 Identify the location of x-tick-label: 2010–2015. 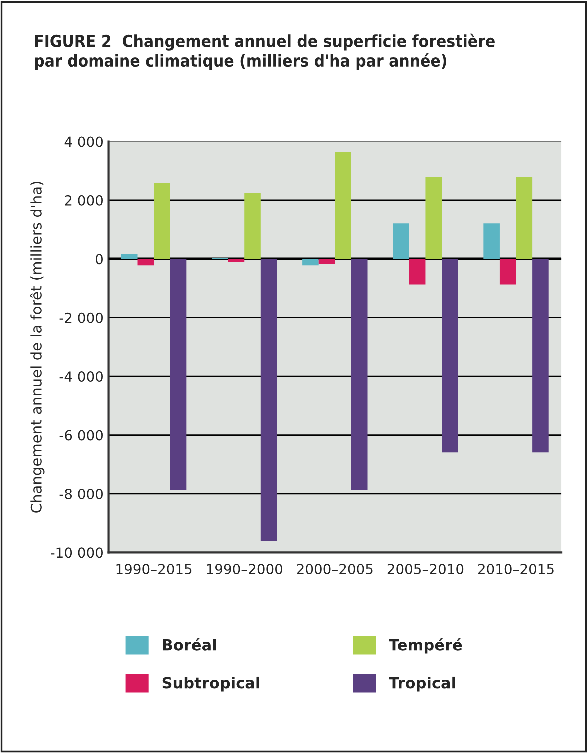
(516, 569).